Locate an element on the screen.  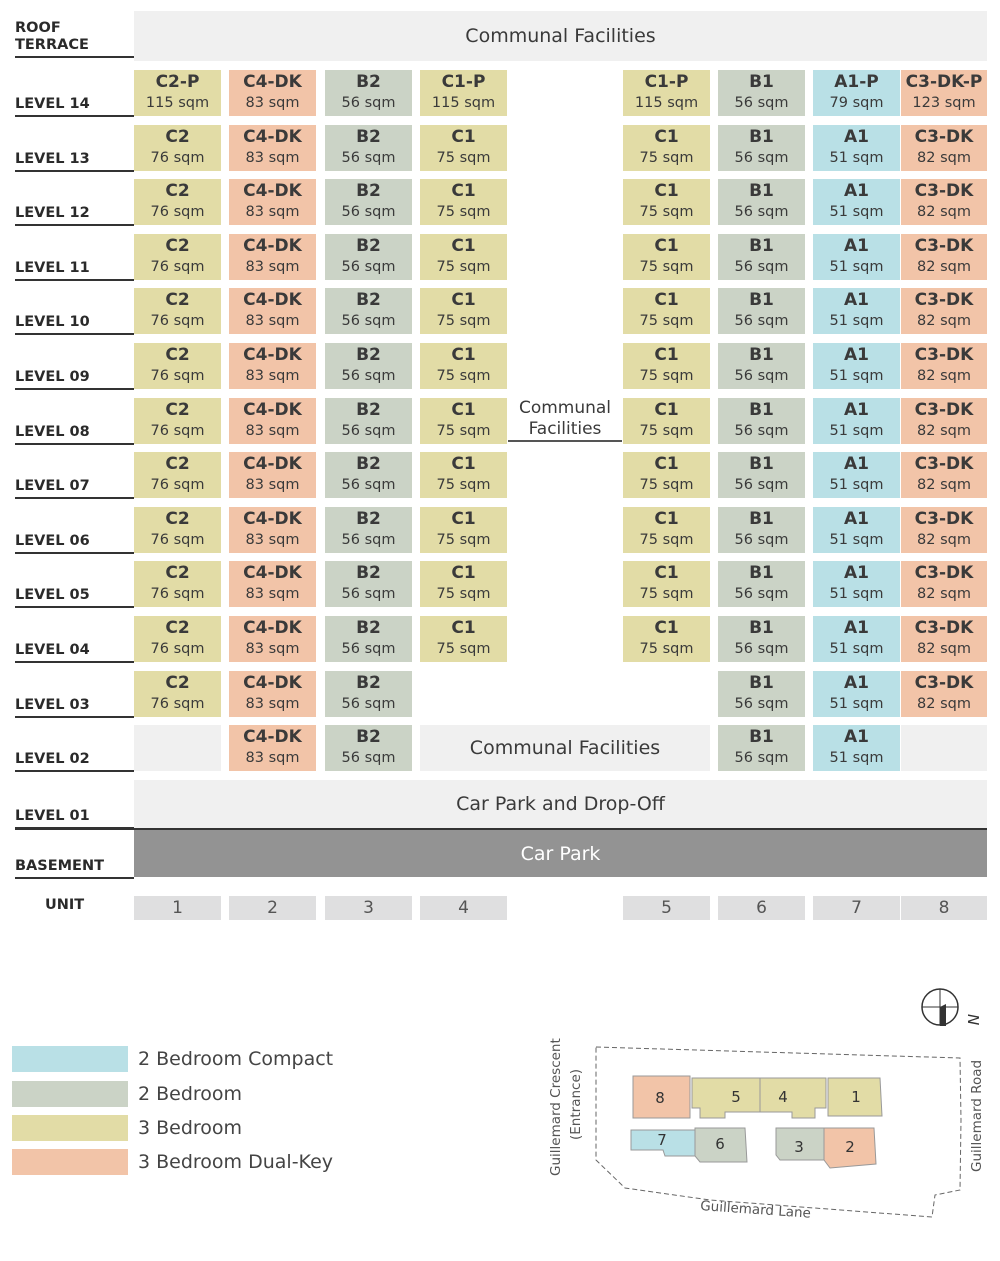
legend-label: 2 Bedroom Compact is located at coordinates (236, 1059).